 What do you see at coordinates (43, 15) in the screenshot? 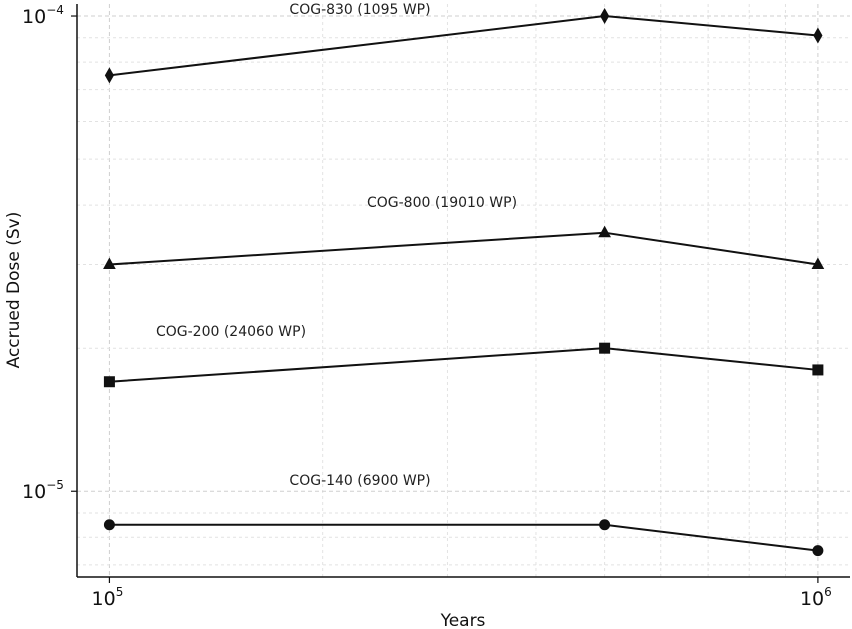
I see `y-tick-label: 10⁻⁴` at bounding box center [43, 15].